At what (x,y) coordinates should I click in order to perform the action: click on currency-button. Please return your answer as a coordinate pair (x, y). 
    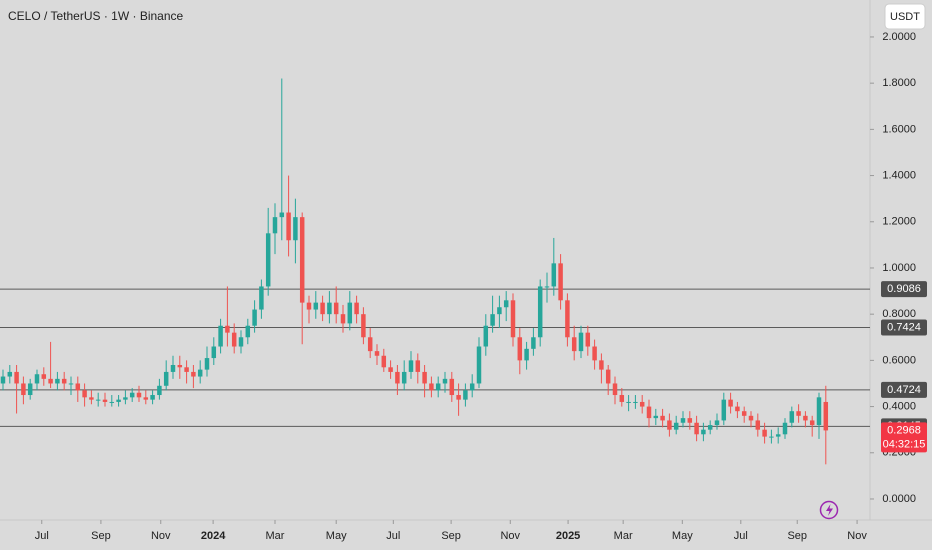
    Looking at the image, I should click on (905, 16).